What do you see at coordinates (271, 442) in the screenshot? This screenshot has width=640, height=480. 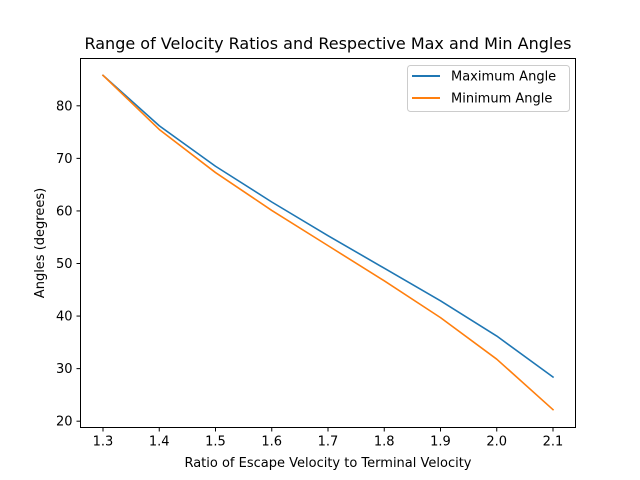 I see `x-tick-label: 1.6` at bounding box center [271, 442].